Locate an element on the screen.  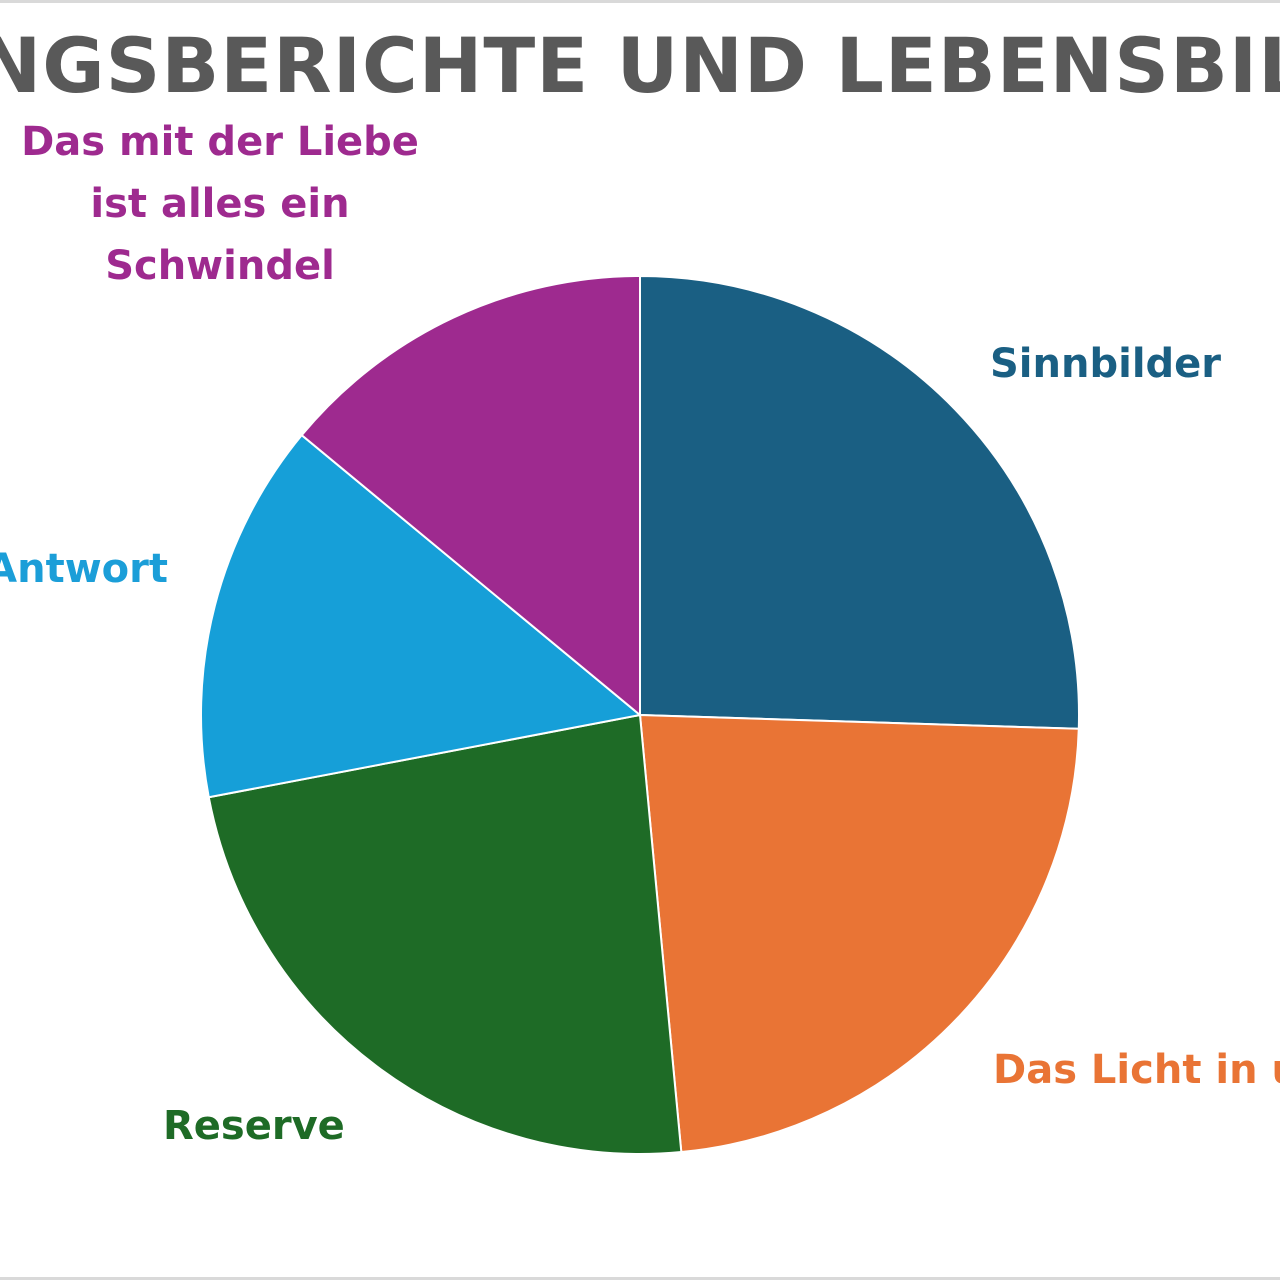
slice-label-reserve: Reserve is located at coordinates (254, 1126).